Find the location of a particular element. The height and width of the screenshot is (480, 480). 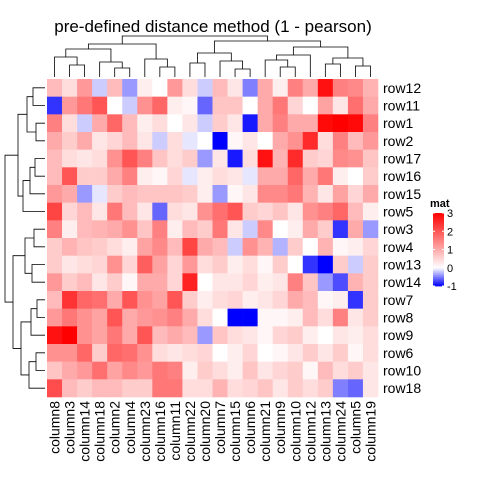

column-label: column10 is located at coordinates (295, 431).